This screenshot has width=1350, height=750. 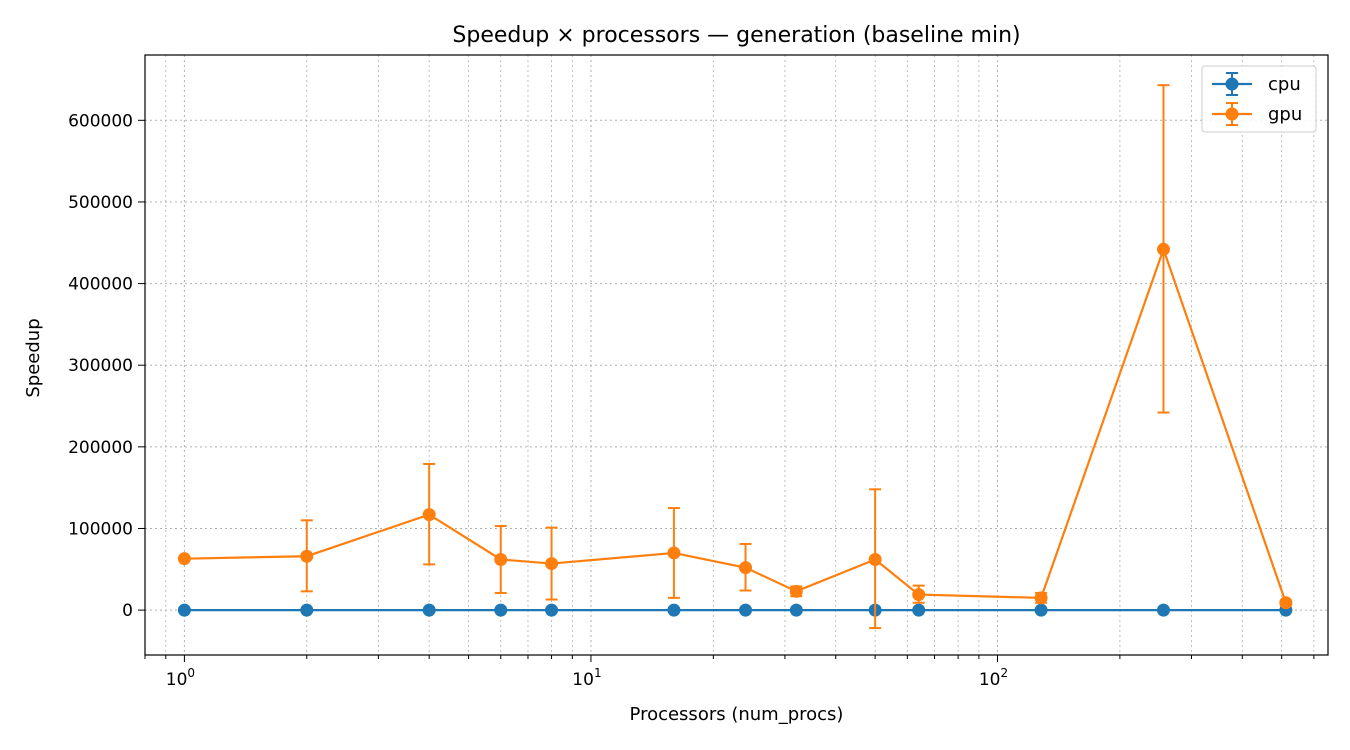 What do you see at coordinates (1256, 84) in the screenshot?
I see `legend-item-cpu: cpu` at bounding box center [1256, 84].